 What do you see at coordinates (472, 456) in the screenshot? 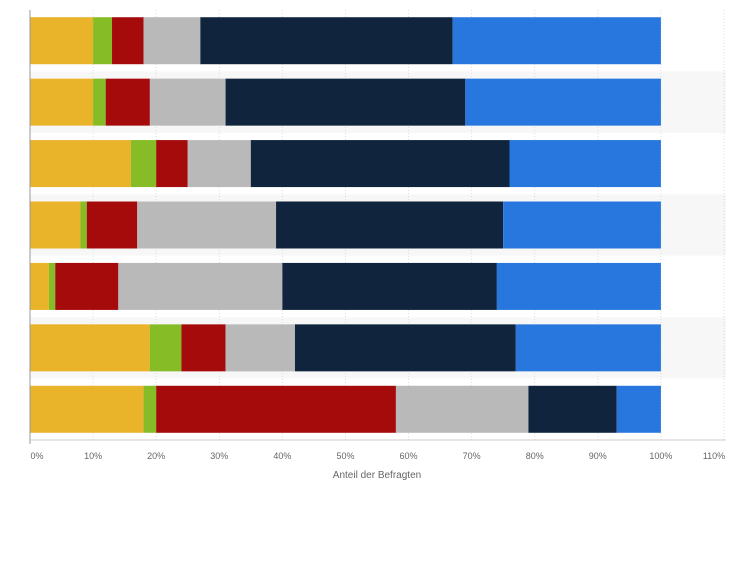
I see `x-tick-label: 70%` at bounding box center [472, 456].